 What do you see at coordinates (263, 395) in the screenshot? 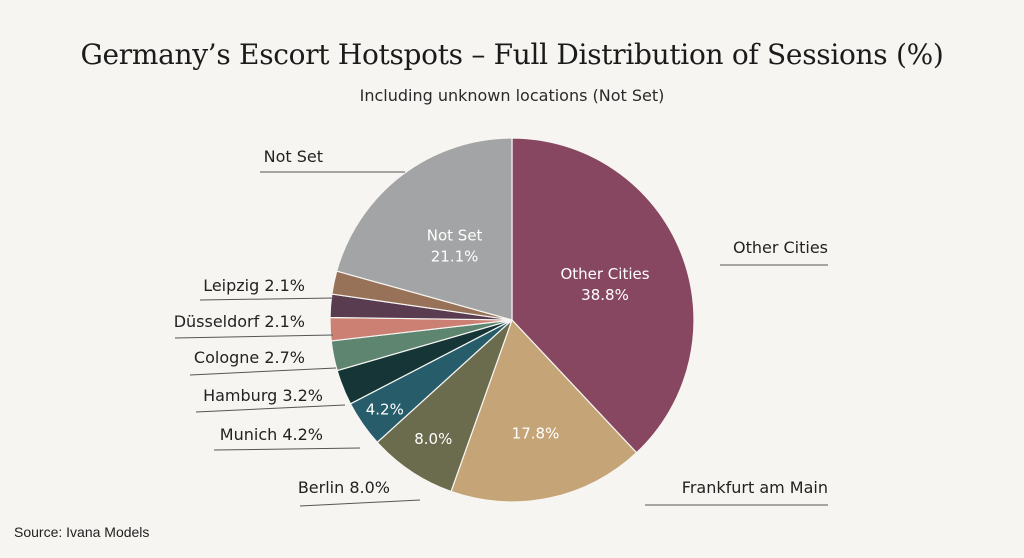
I see `slice-outer-label-hamburg: Hamburg 3.2%` at bounding box center [263, 395].